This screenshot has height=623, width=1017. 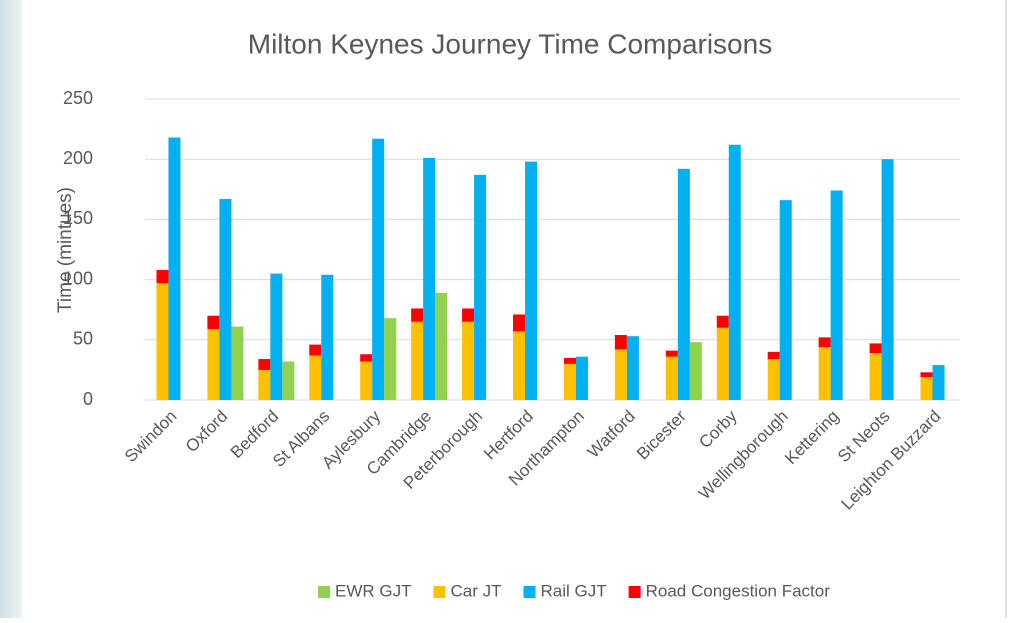 I want to click on x-tick-label: Oxford, so click(x=207, y=432).